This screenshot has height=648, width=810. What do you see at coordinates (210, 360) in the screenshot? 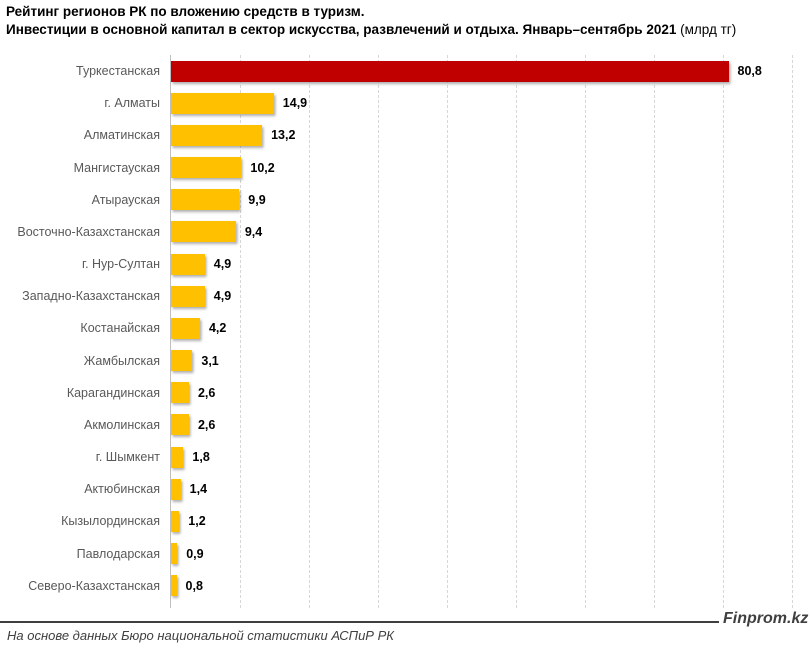
I see `value-label: 3,1` at bounding box center [210, 360].